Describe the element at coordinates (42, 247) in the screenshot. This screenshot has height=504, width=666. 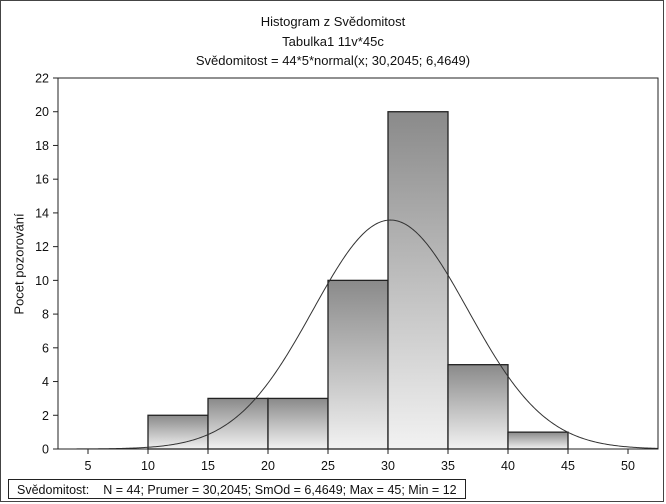
I see `y-tick-label: 12` at that location.